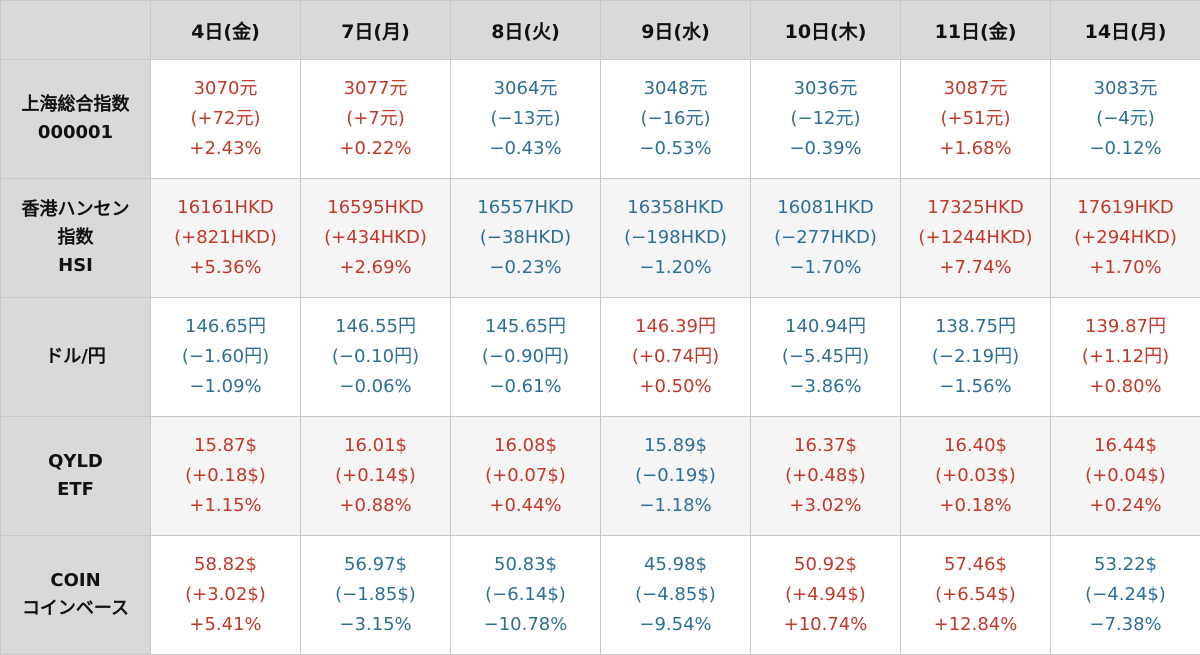 This screenshot has height=655, width=1200. I want to click on data-cell: 50.92$(+4.94$)+10.74%, so click(826, 595).